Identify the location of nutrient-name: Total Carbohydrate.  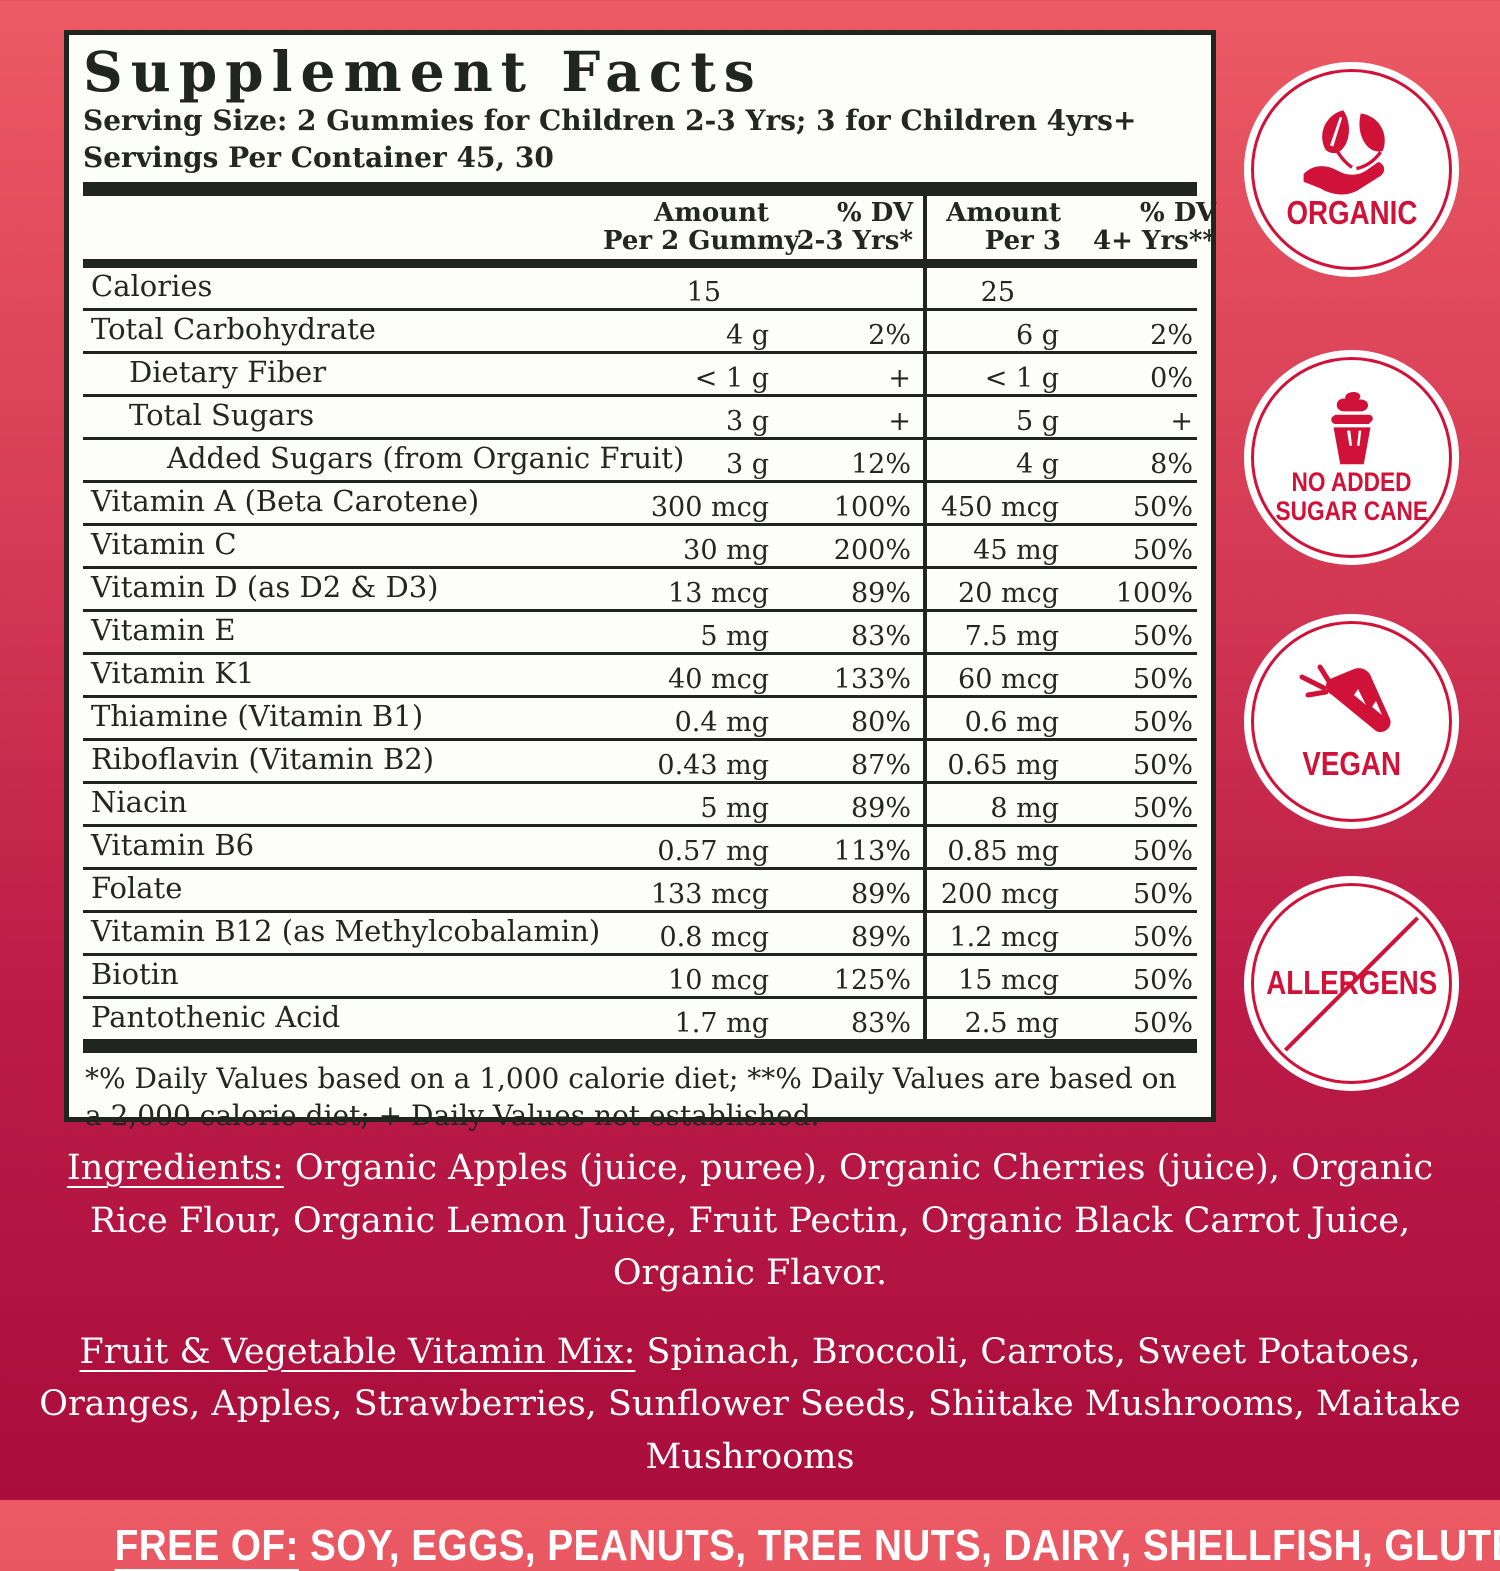
(233, 329).